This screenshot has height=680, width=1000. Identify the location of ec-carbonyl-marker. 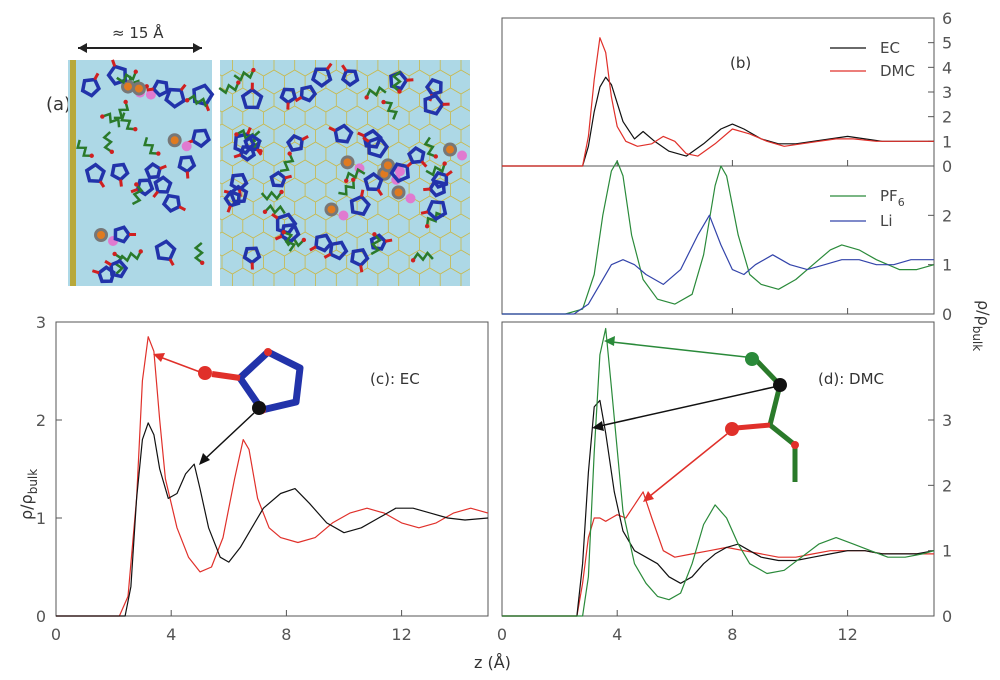
(205, 373).